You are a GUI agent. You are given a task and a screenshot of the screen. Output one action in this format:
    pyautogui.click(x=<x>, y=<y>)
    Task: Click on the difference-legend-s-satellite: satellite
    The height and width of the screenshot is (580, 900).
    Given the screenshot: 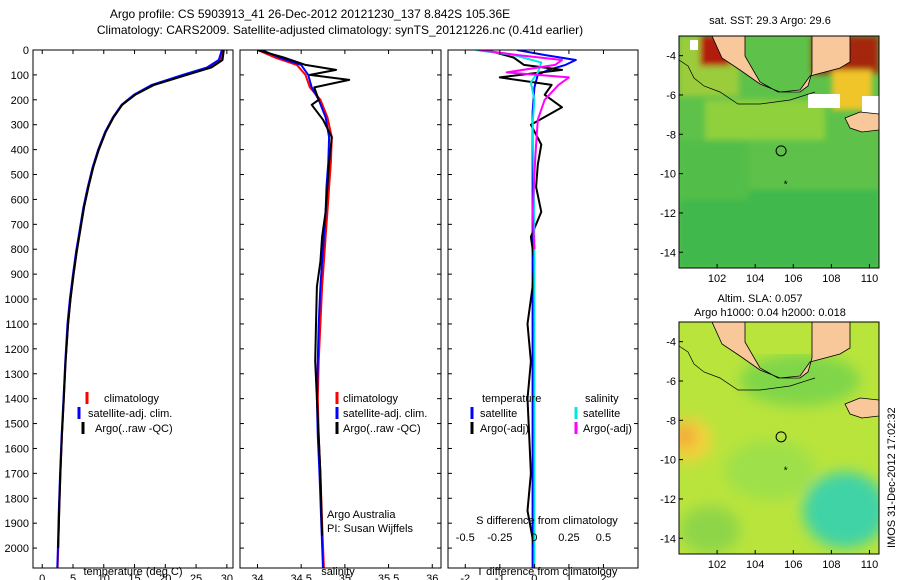 What is the action you would take?
    pyautogui.click(x=601, y=414)
    